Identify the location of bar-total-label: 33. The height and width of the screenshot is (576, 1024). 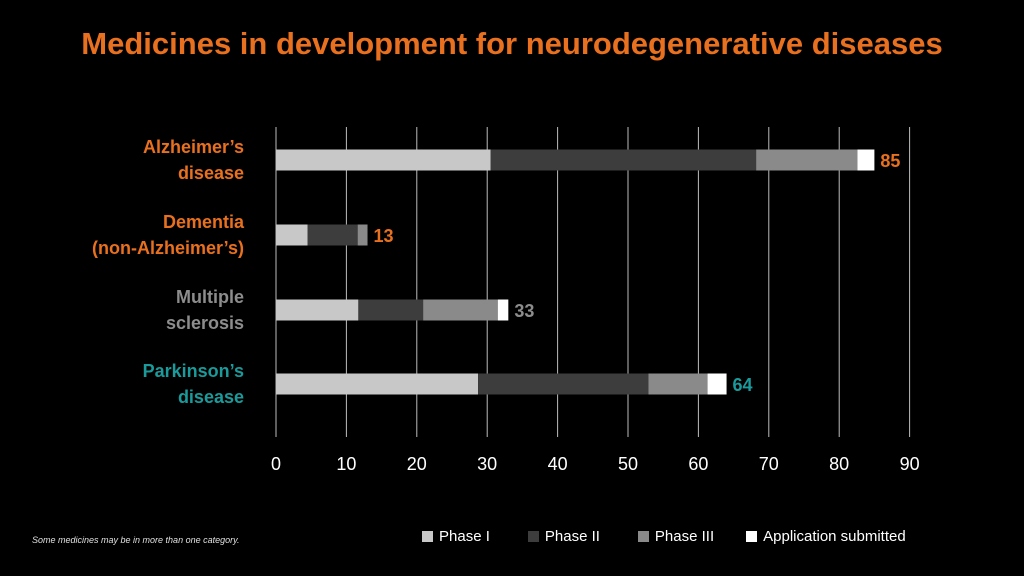
(524, 311).